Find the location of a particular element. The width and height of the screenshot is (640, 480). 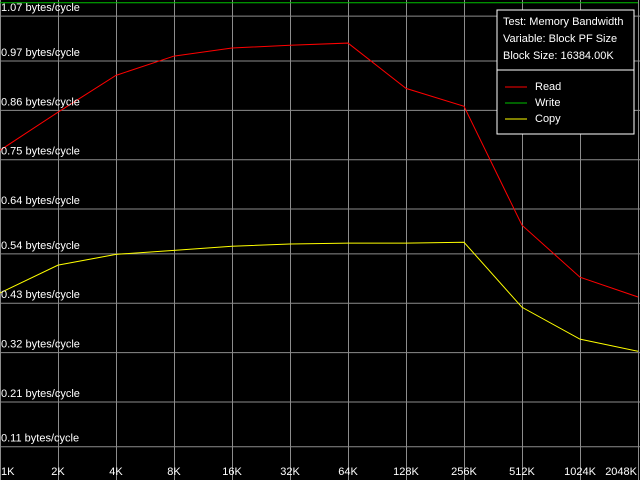

x-tick-label: 4K is located at coordinates (116, 472).